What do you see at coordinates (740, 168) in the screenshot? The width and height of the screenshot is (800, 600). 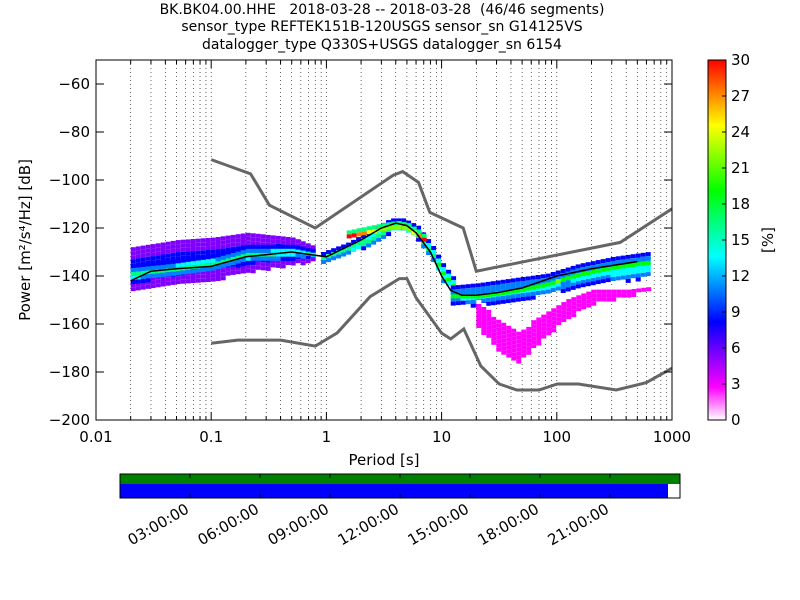 I see `colorbar-tick-label: 21` at bounding box center [740, 168].